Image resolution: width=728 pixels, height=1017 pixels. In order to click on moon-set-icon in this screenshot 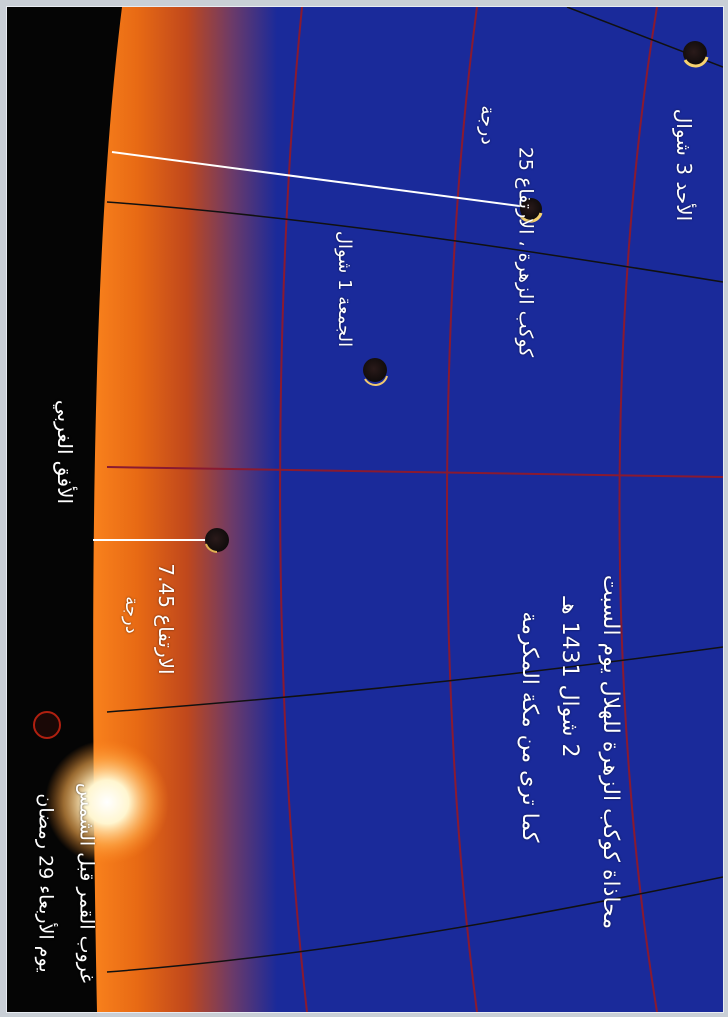, I will do `click(47, 725)`.